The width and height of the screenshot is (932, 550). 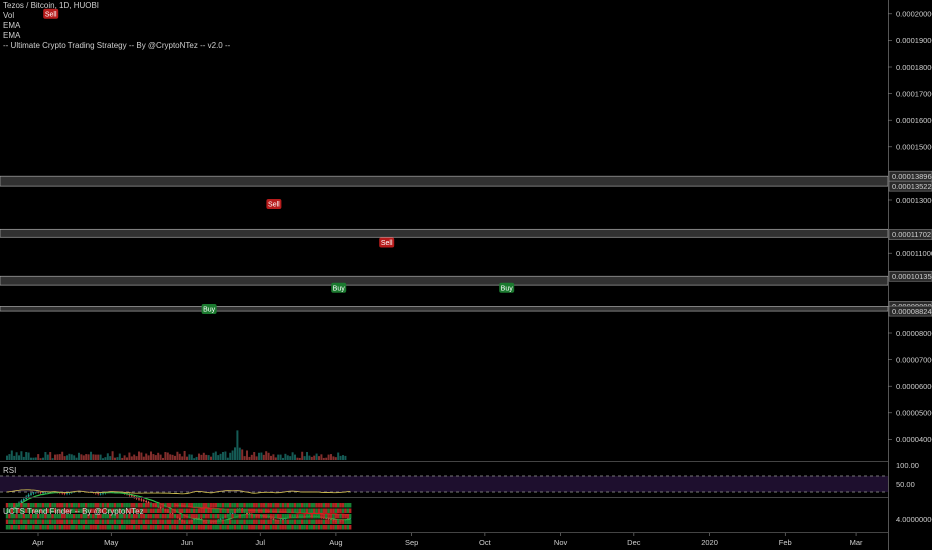 What do you see at coordinates (912, 176) in the screenshot?
I see `level-tag-text: 0.00013896` at bounding box center [912, 176].